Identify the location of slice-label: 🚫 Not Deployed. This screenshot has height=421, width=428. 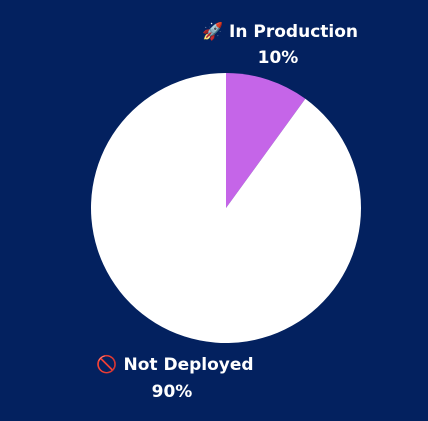
(174, 364).